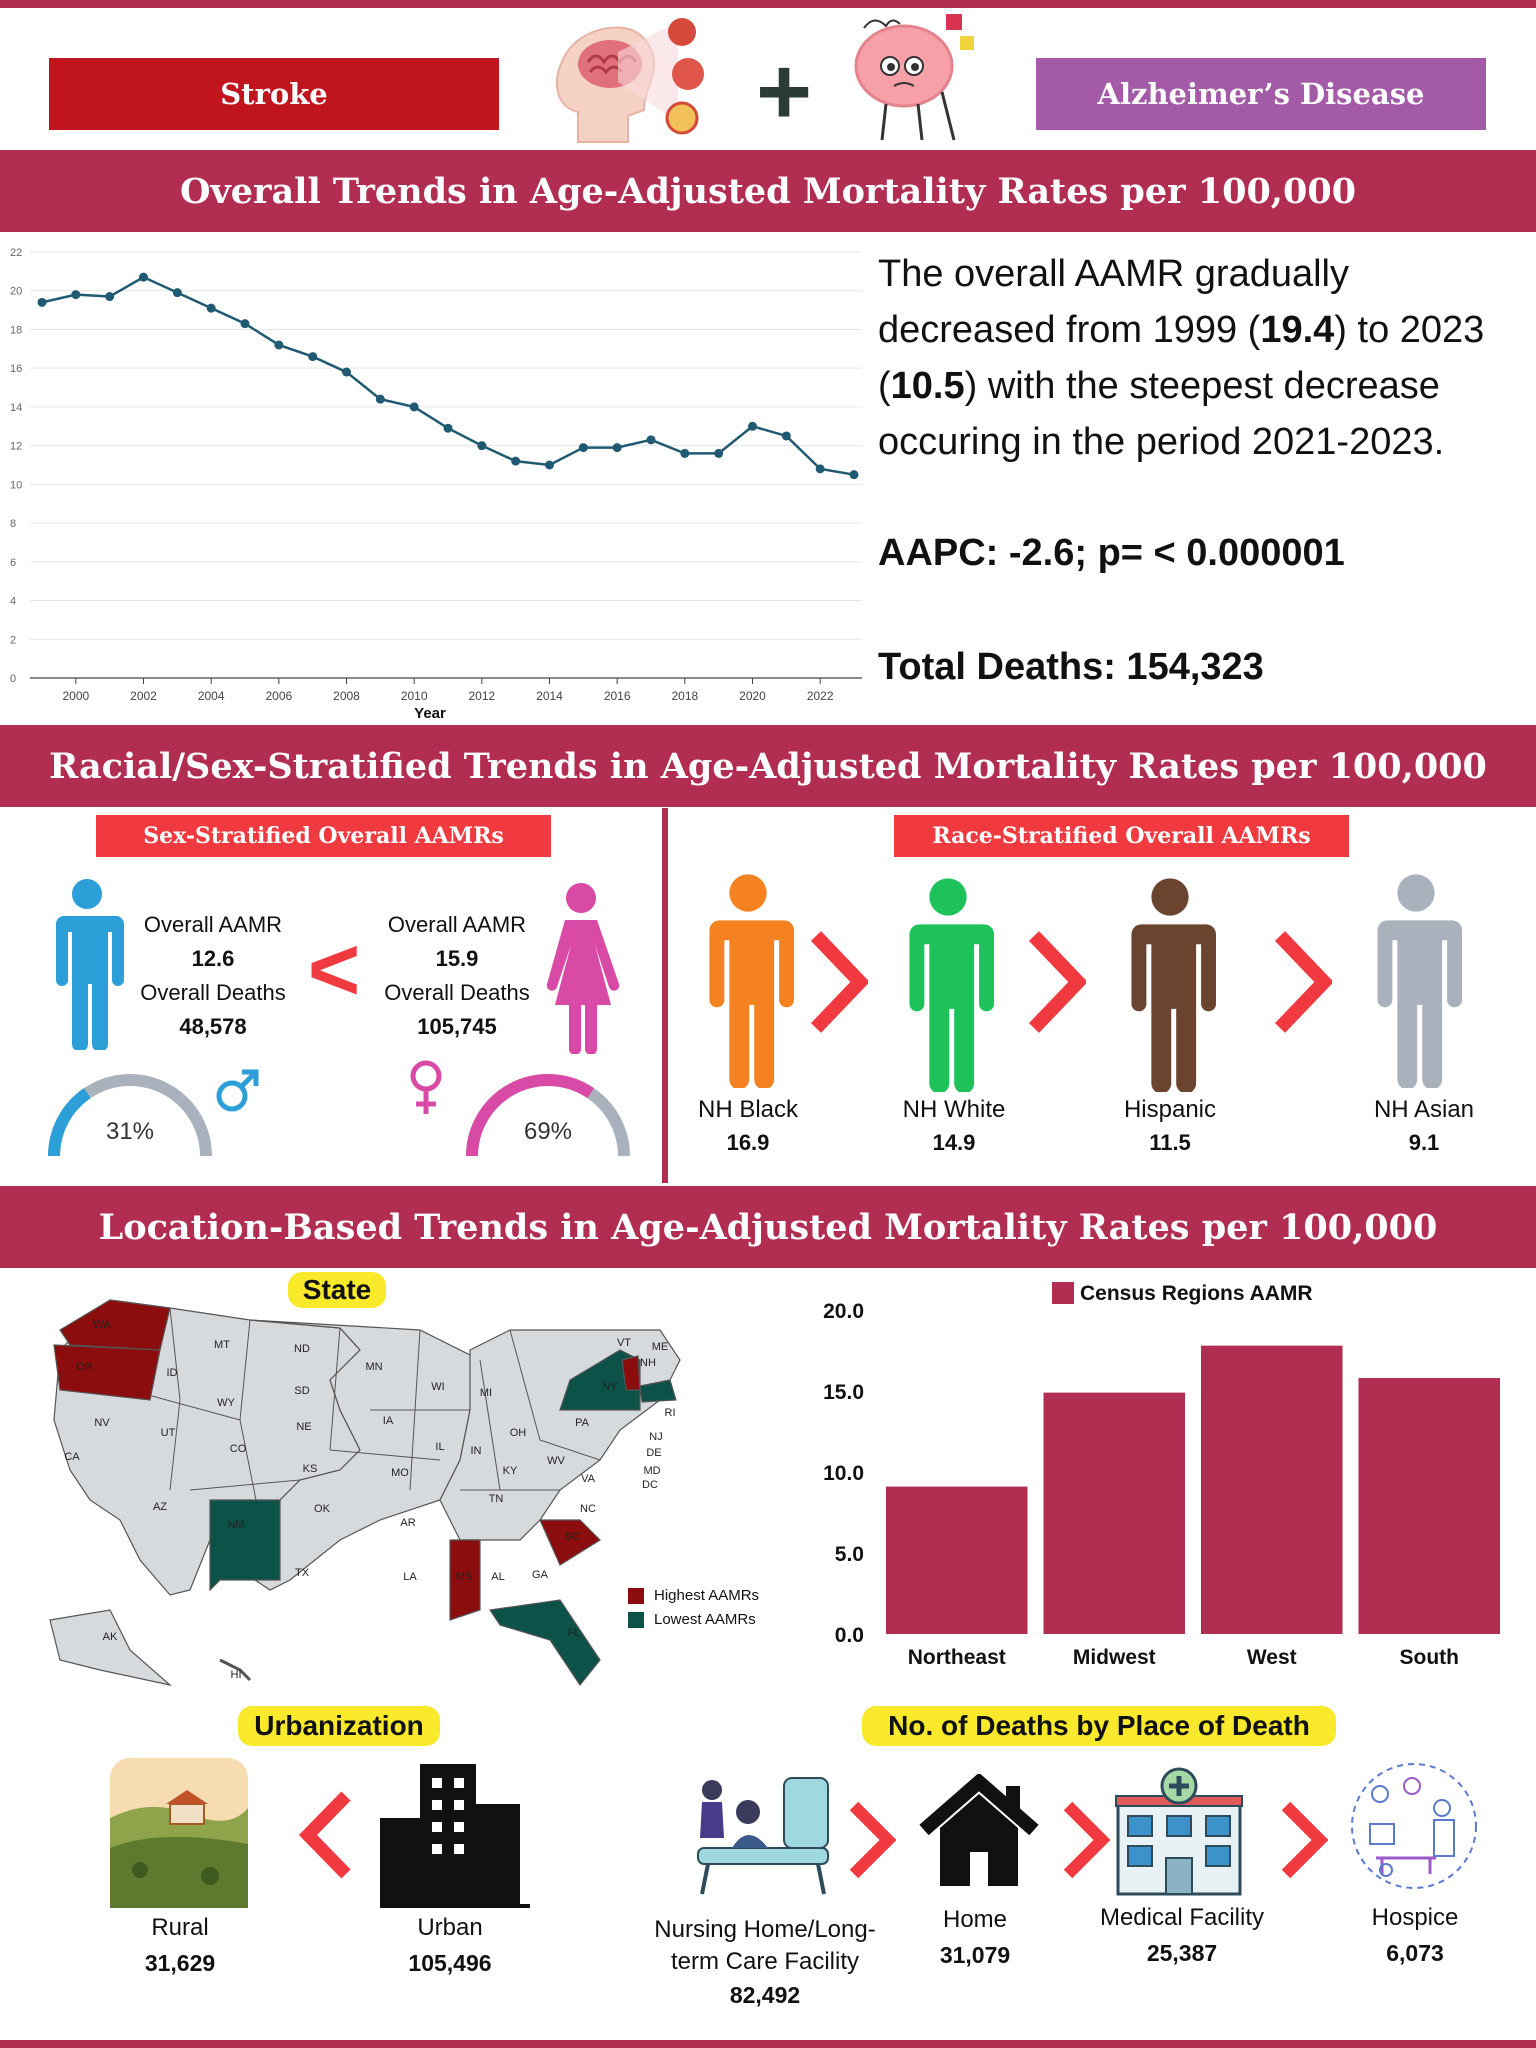 This screenshot has width=1536, height=2048. I want to click on home-icon, so click(979, 1830).